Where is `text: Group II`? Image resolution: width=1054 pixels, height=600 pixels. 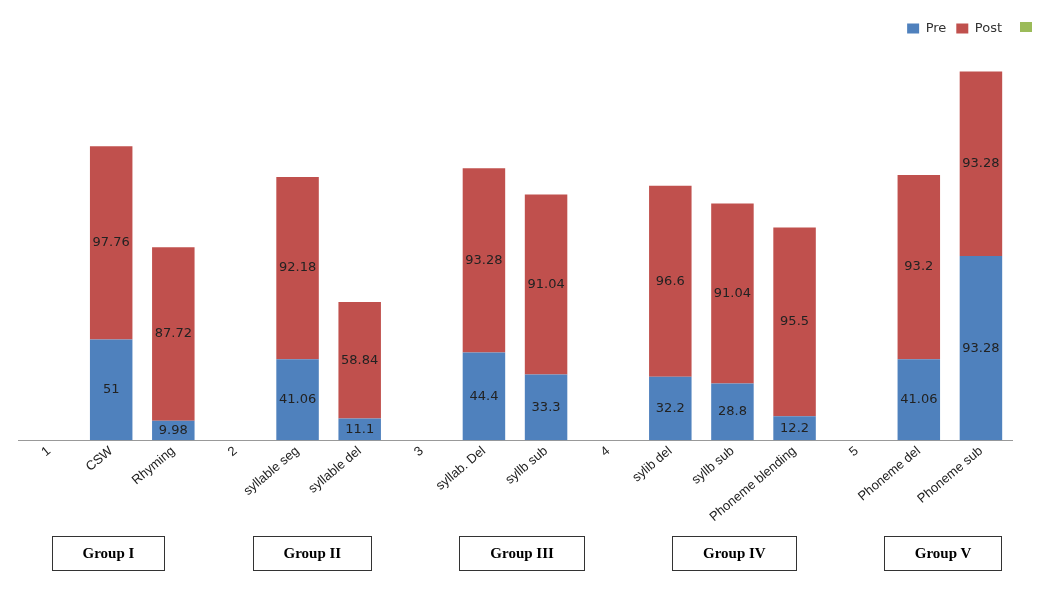 text: Group II is located at coordinates (312, 553).